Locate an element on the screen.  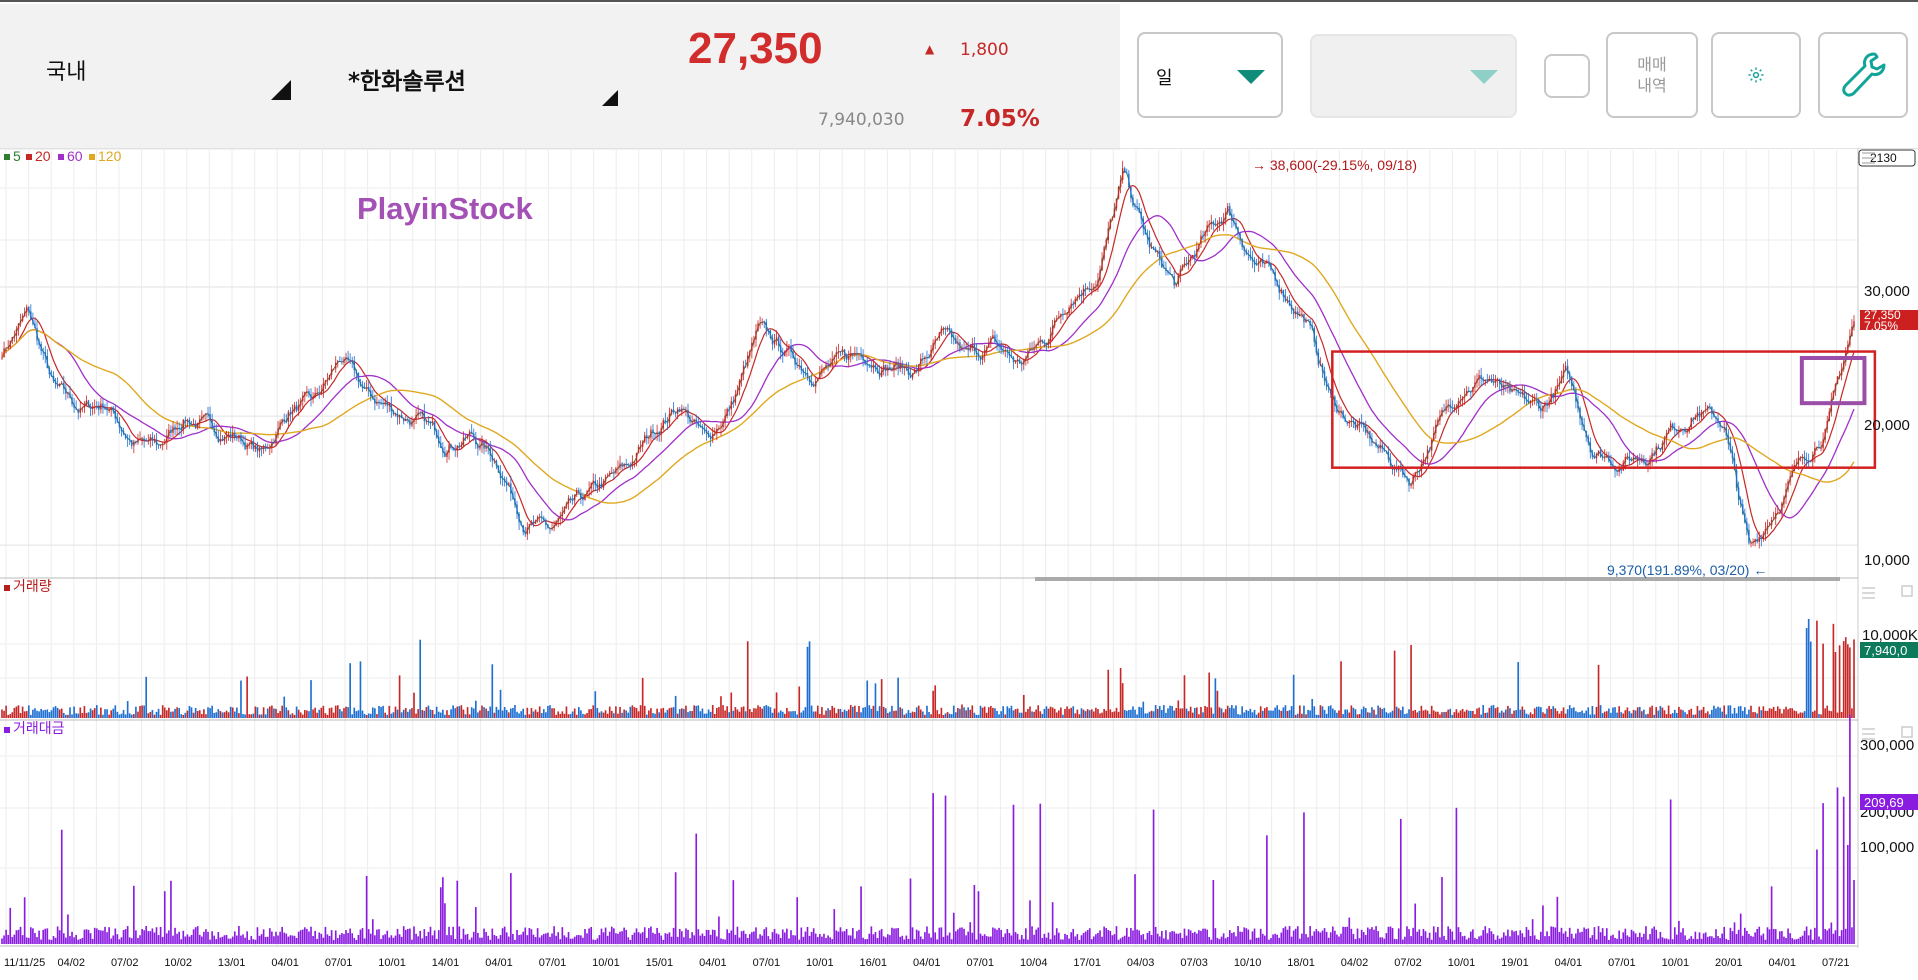
tools-button is located at coordinates (1863, 75).